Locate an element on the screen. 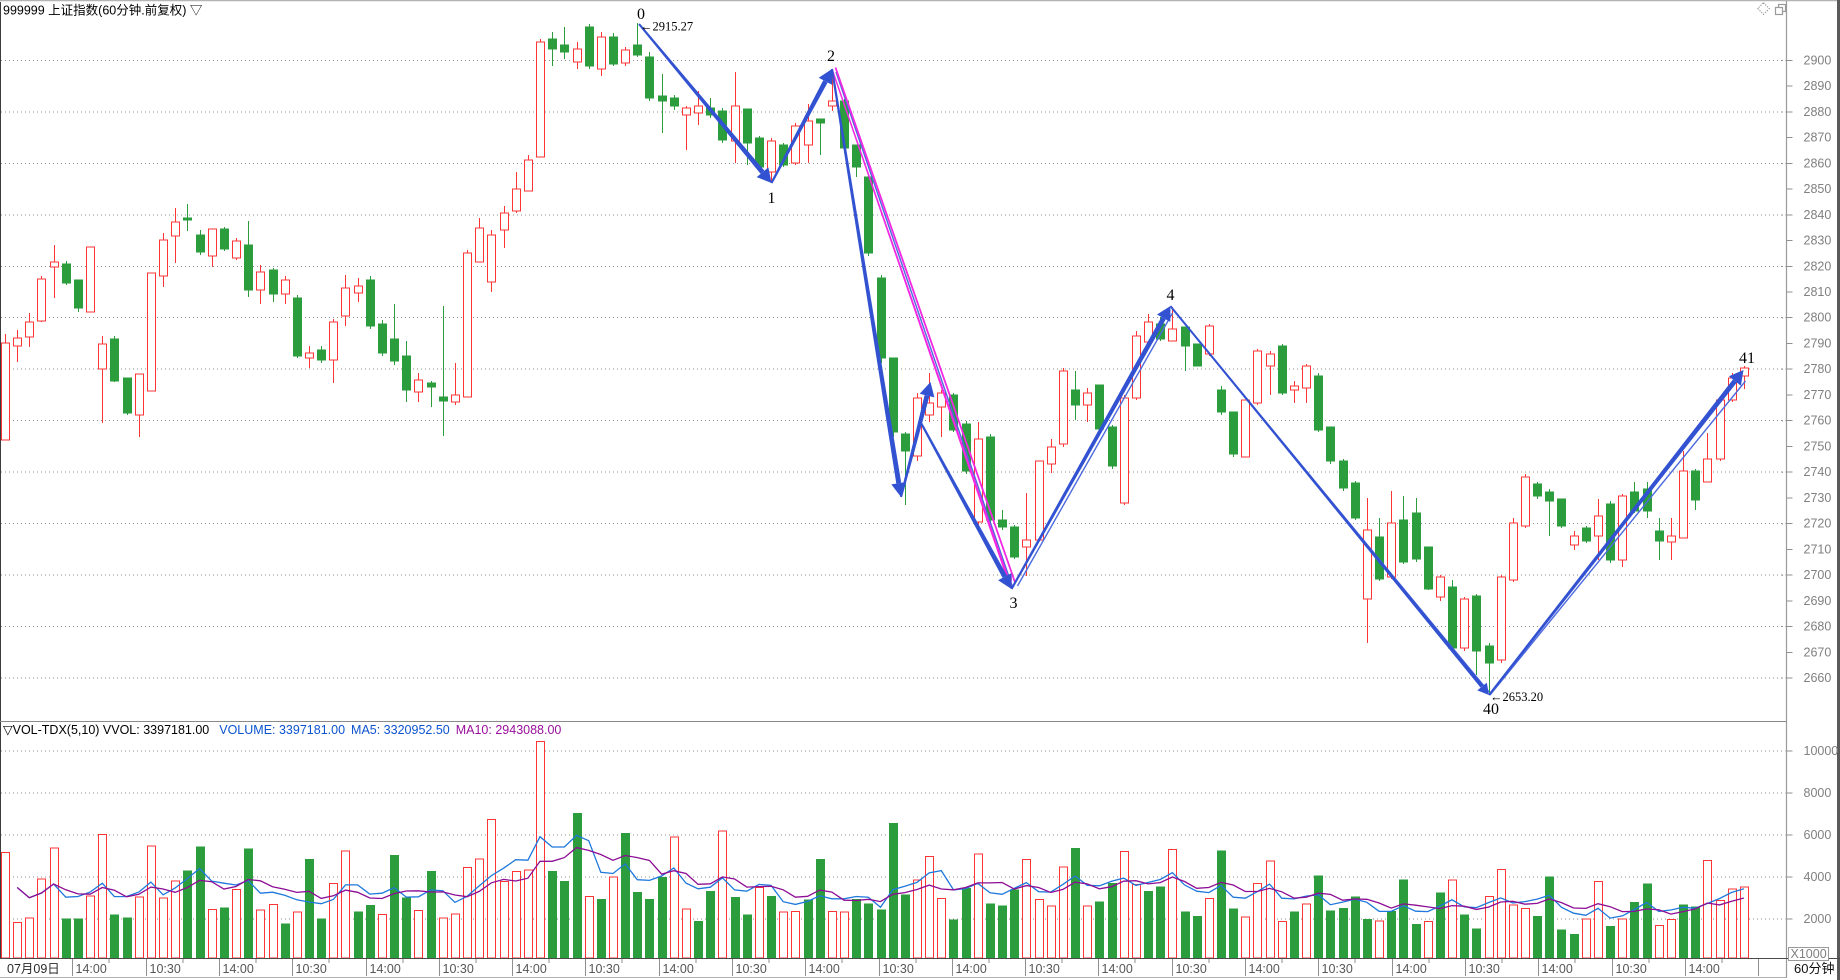 The width and height of the screenshot is (1840, 980). svg-text: 4 is located at coordinates (1171, 295).